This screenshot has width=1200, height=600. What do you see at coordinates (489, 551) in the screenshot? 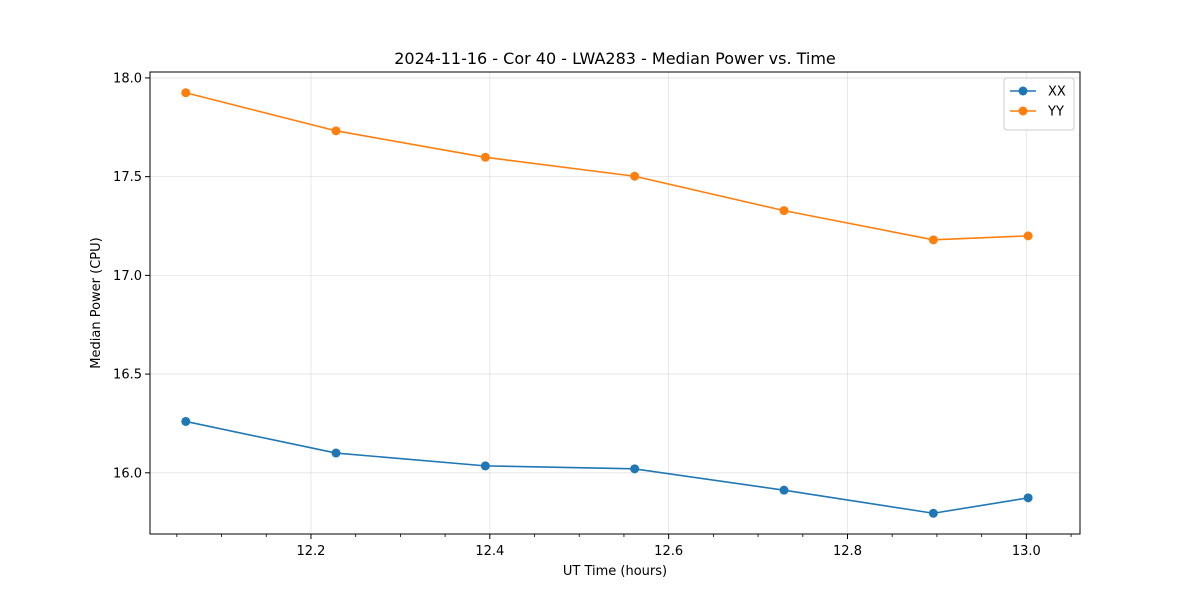
I see `x-tick-label: 12.4` at bounding box center [489, 551].